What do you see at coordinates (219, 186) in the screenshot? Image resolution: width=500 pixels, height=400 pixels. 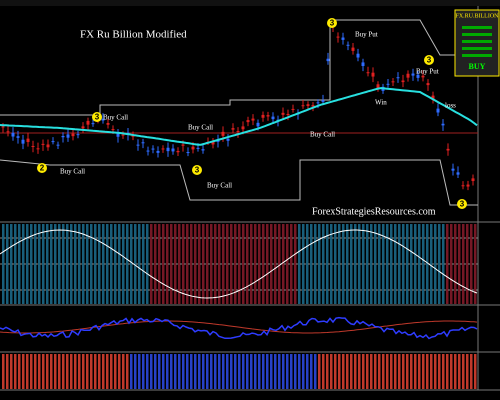 I see `signal: Buy Call` at bounding box center [219, 186].